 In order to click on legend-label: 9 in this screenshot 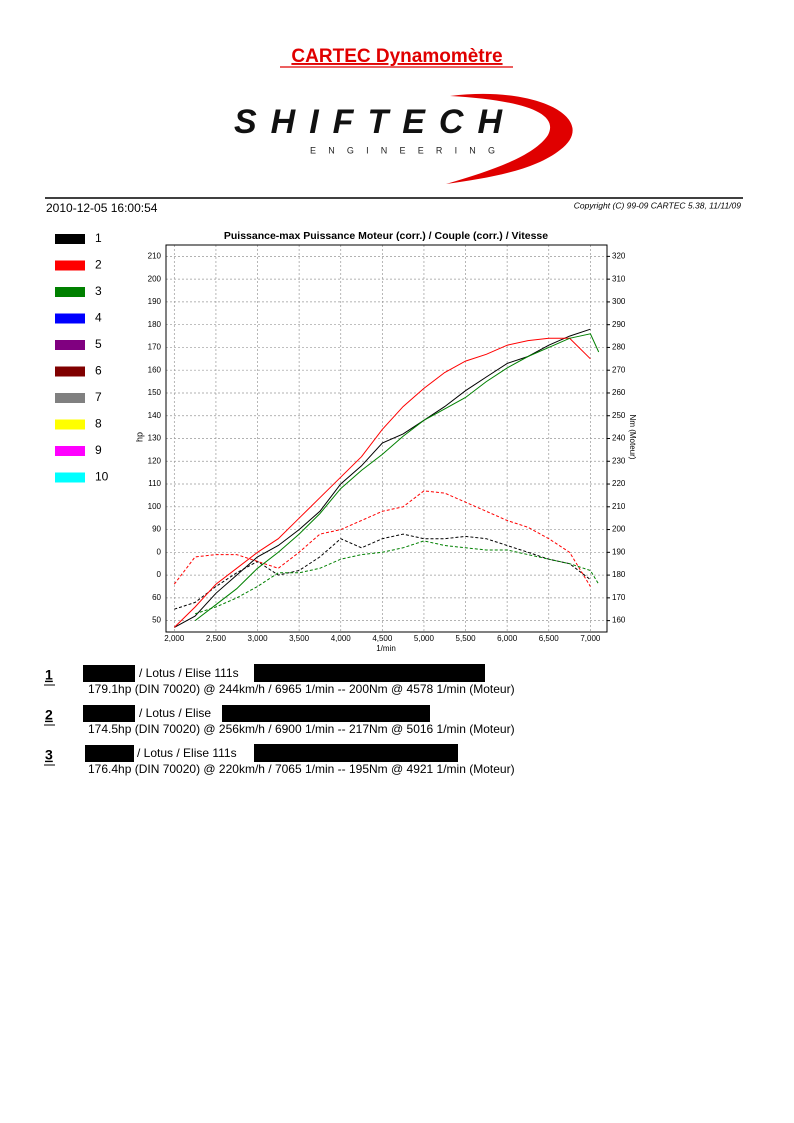, I will do `click(98, 450)`.